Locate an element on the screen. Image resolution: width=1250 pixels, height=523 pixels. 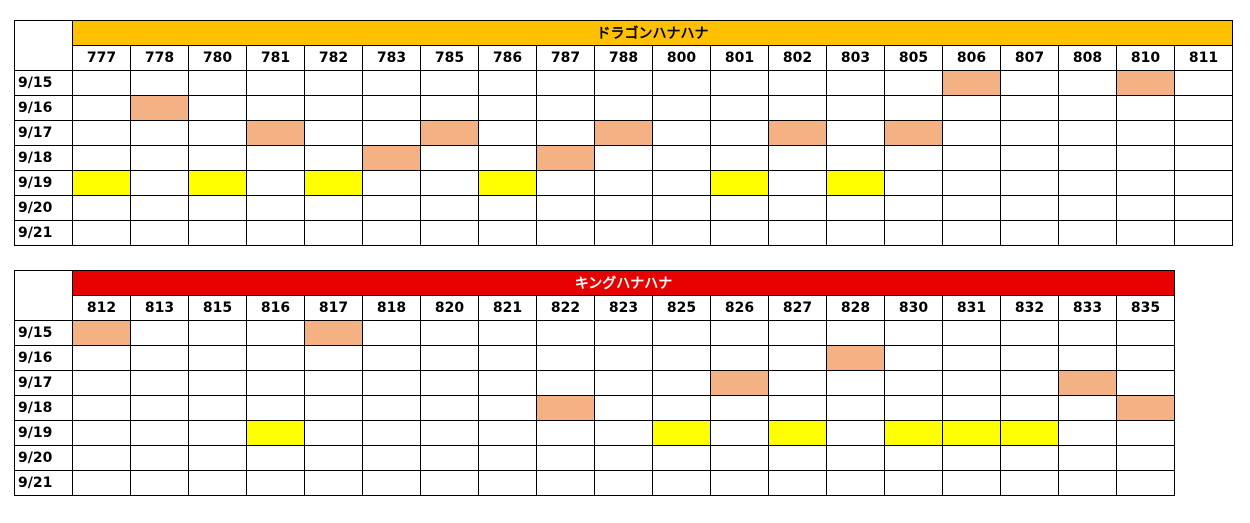
table-row: 9/20 is located at coordinates (594, 458).